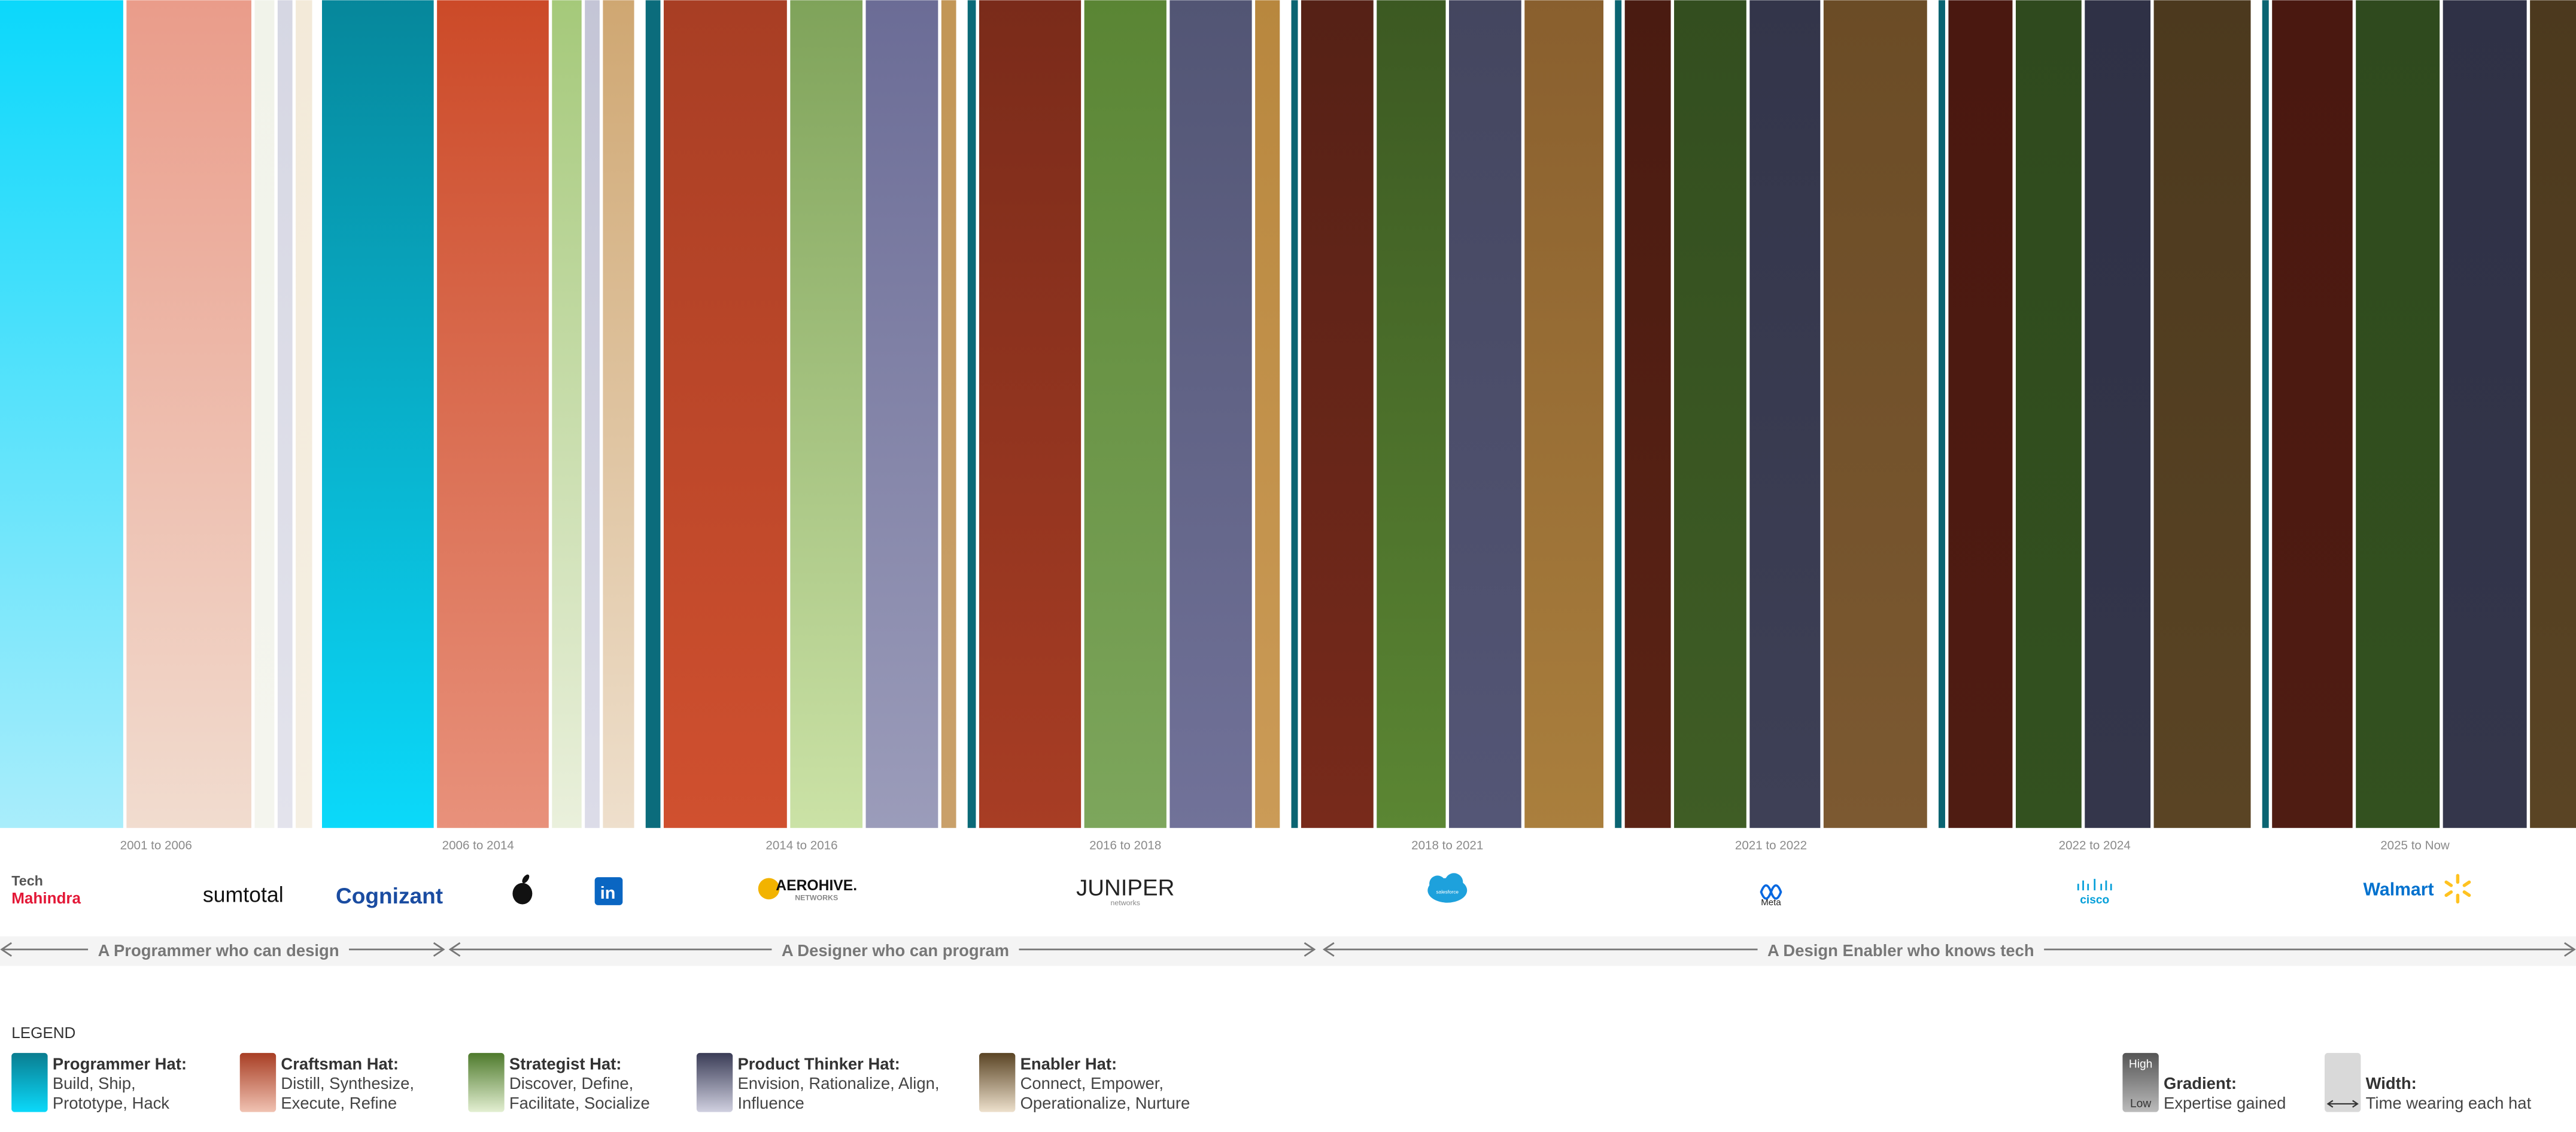 Image resolution: width=2576 pixels, height=1132 pixels. Describe the element at coordinates (2200, 1083) in the screenshot. I see `gradient-name: Gradient:` at that location.